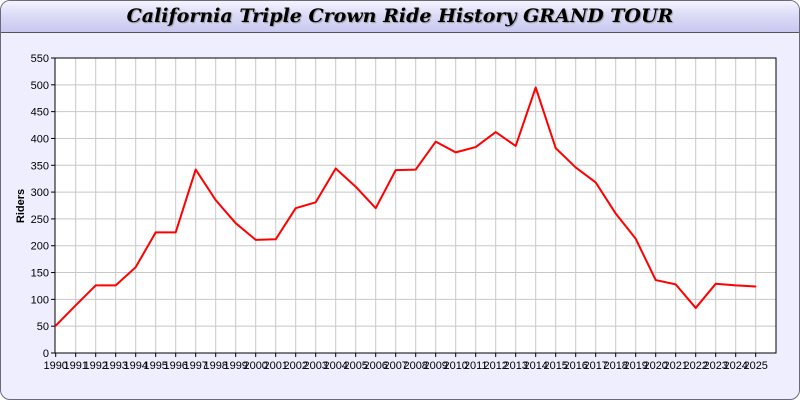 The width and height of the screenshot is (800, 400). I want to click on y-tick-label: 100, so click(40, 300).